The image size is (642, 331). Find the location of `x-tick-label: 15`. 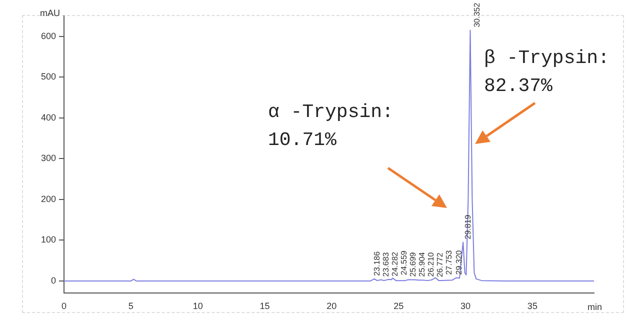

x-tick-label: 15 is located at coordinates (265, 306).